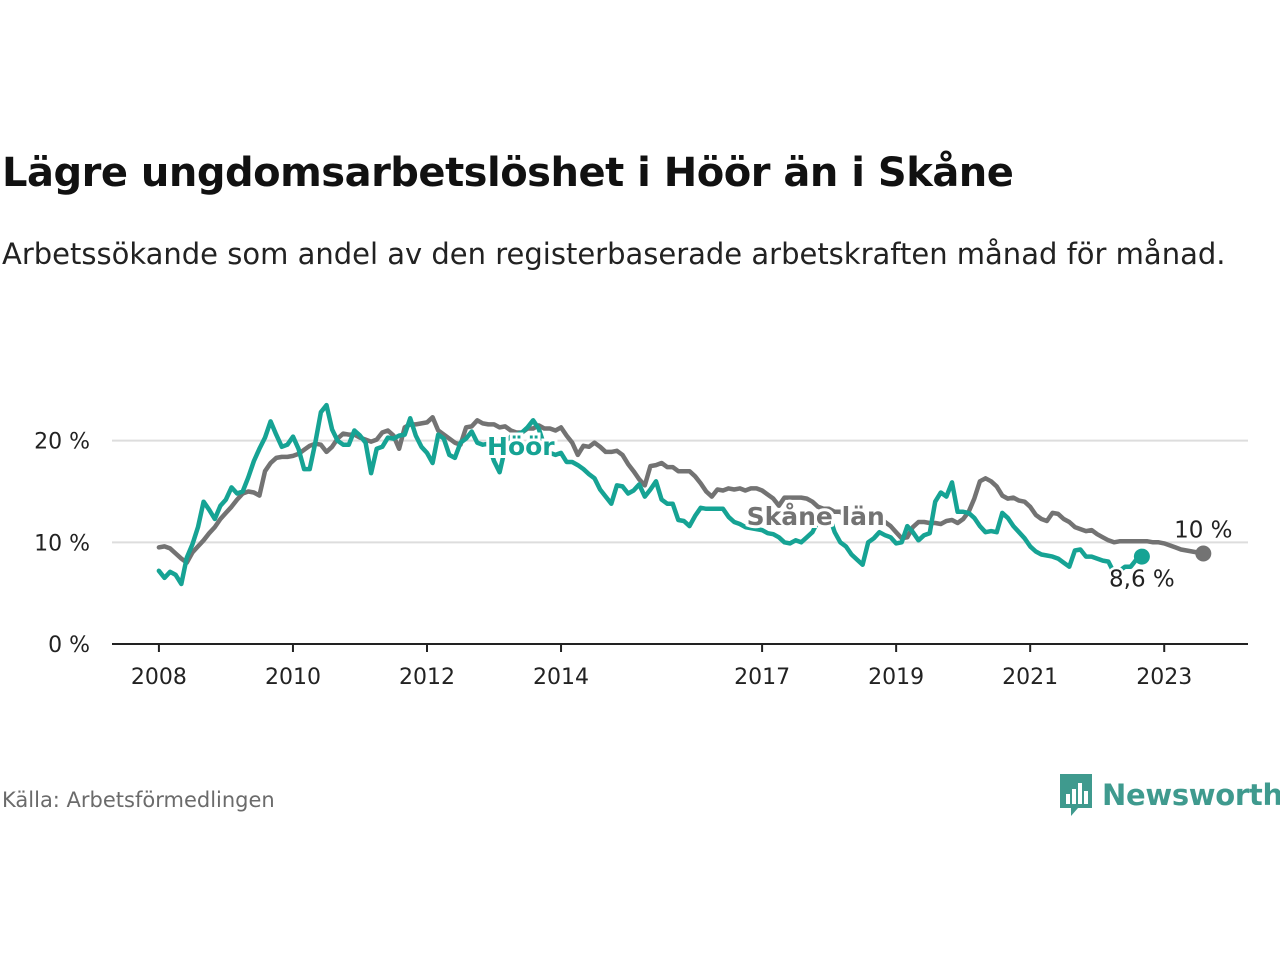 The width and height of the screenshot is (1280, 960). I want to click on y-tick-label: 0 %, so click(69, 645).